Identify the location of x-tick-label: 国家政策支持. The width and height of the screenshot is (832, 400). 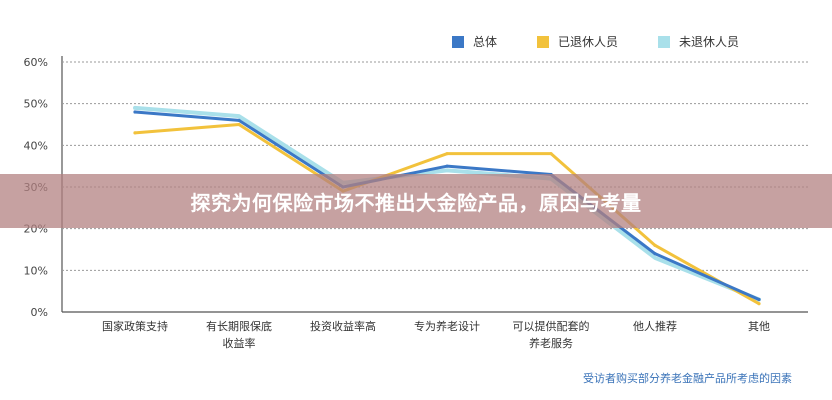
(135, 326).